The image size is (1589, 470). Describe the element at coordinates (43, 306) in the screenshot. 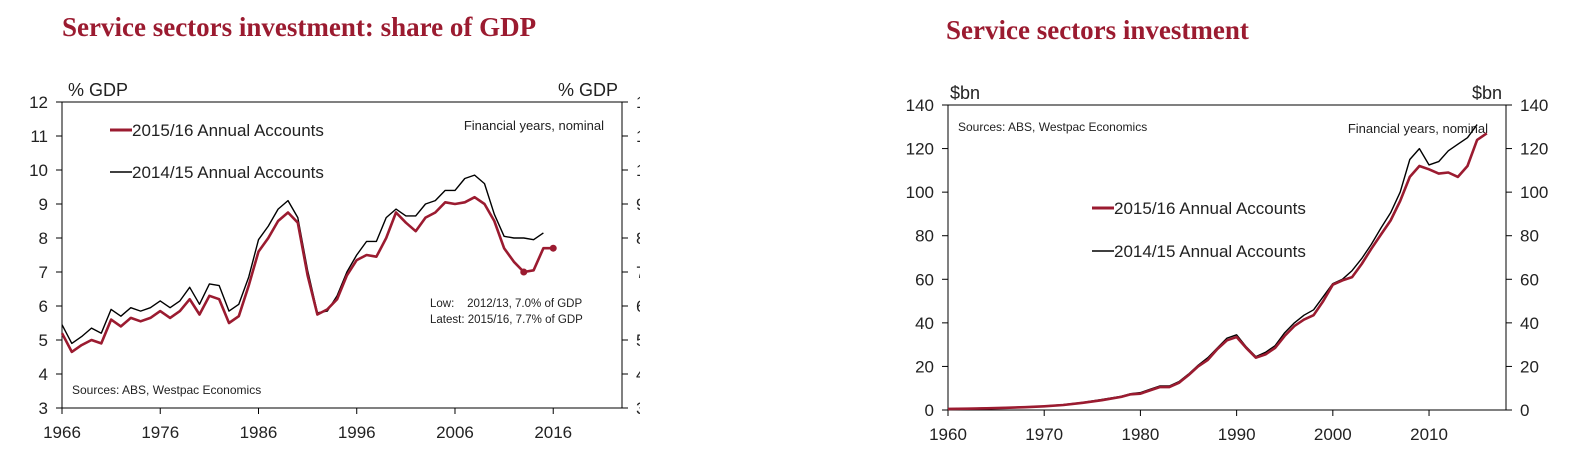

I see `y-tick-label-left: 6` at that location.